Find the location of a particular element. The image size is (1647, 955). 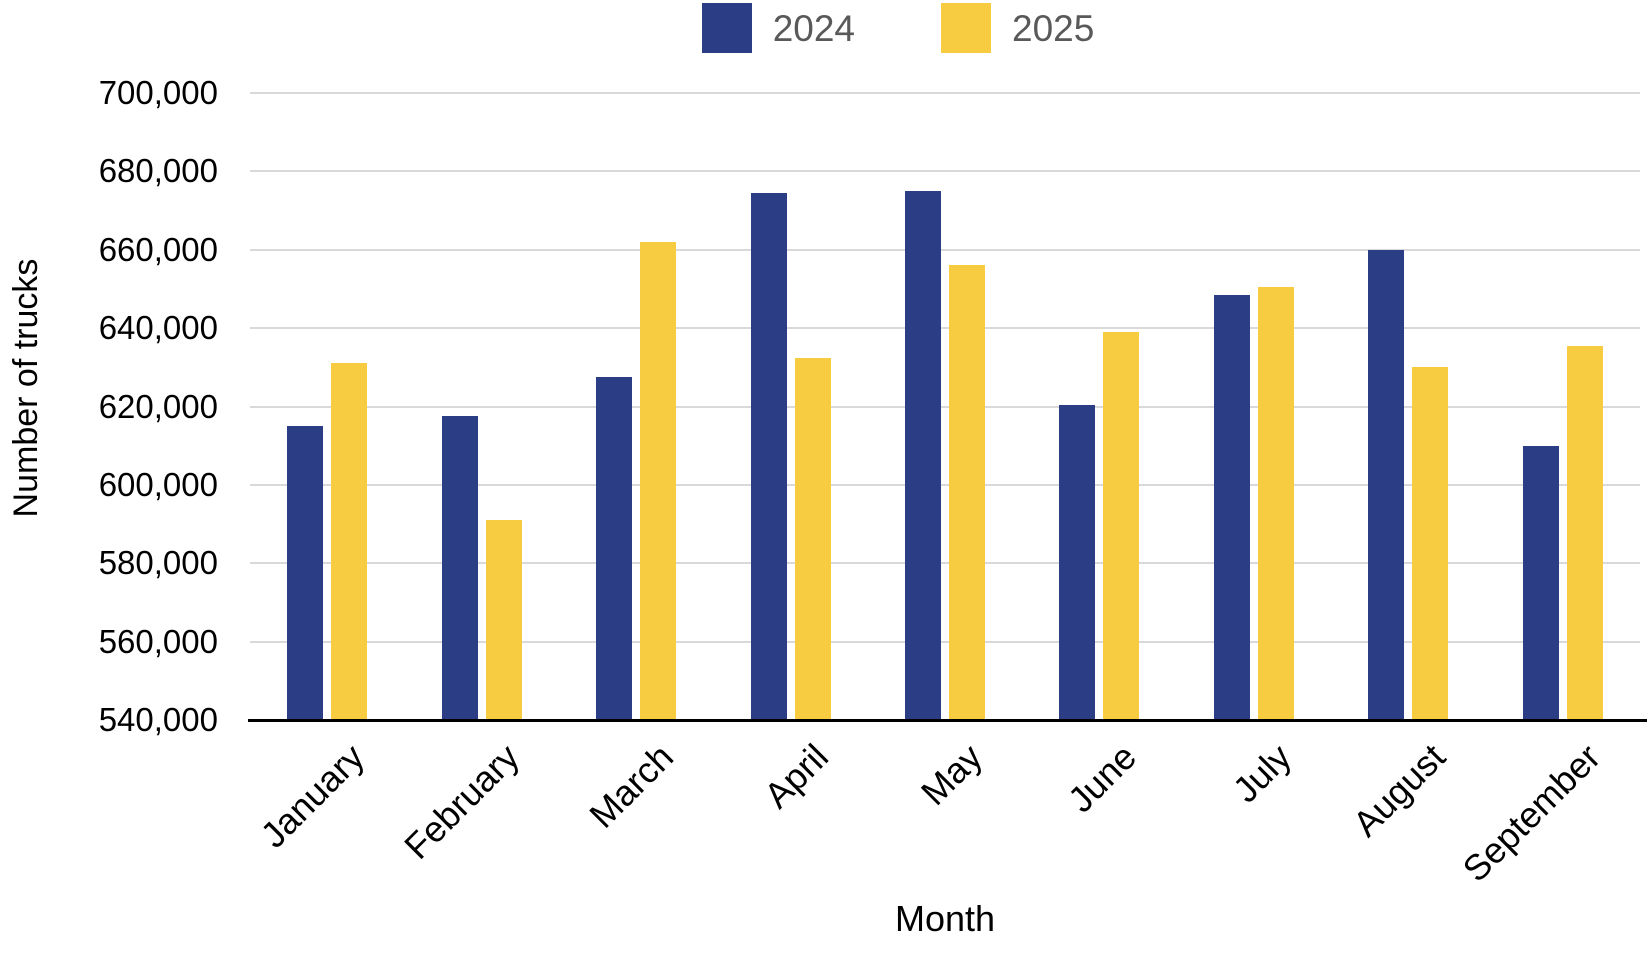

legend-item-2024: 2024 is located at coordinates (778, 28).